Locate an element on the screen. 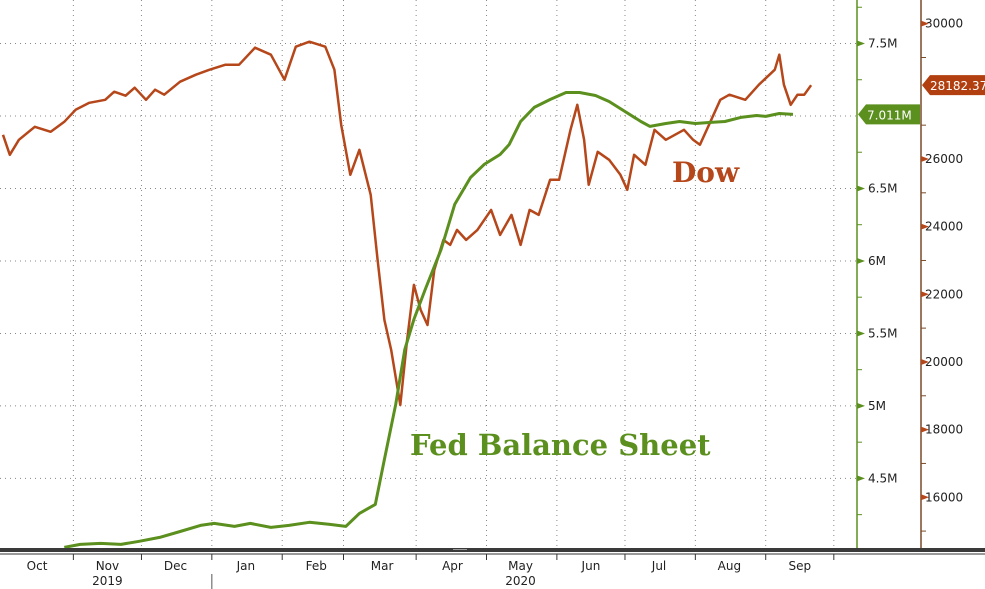 Image resolution: width=985 pixels, height=589 pixels. fed-last-value: 7.011M is located at coordinates (889, 115).